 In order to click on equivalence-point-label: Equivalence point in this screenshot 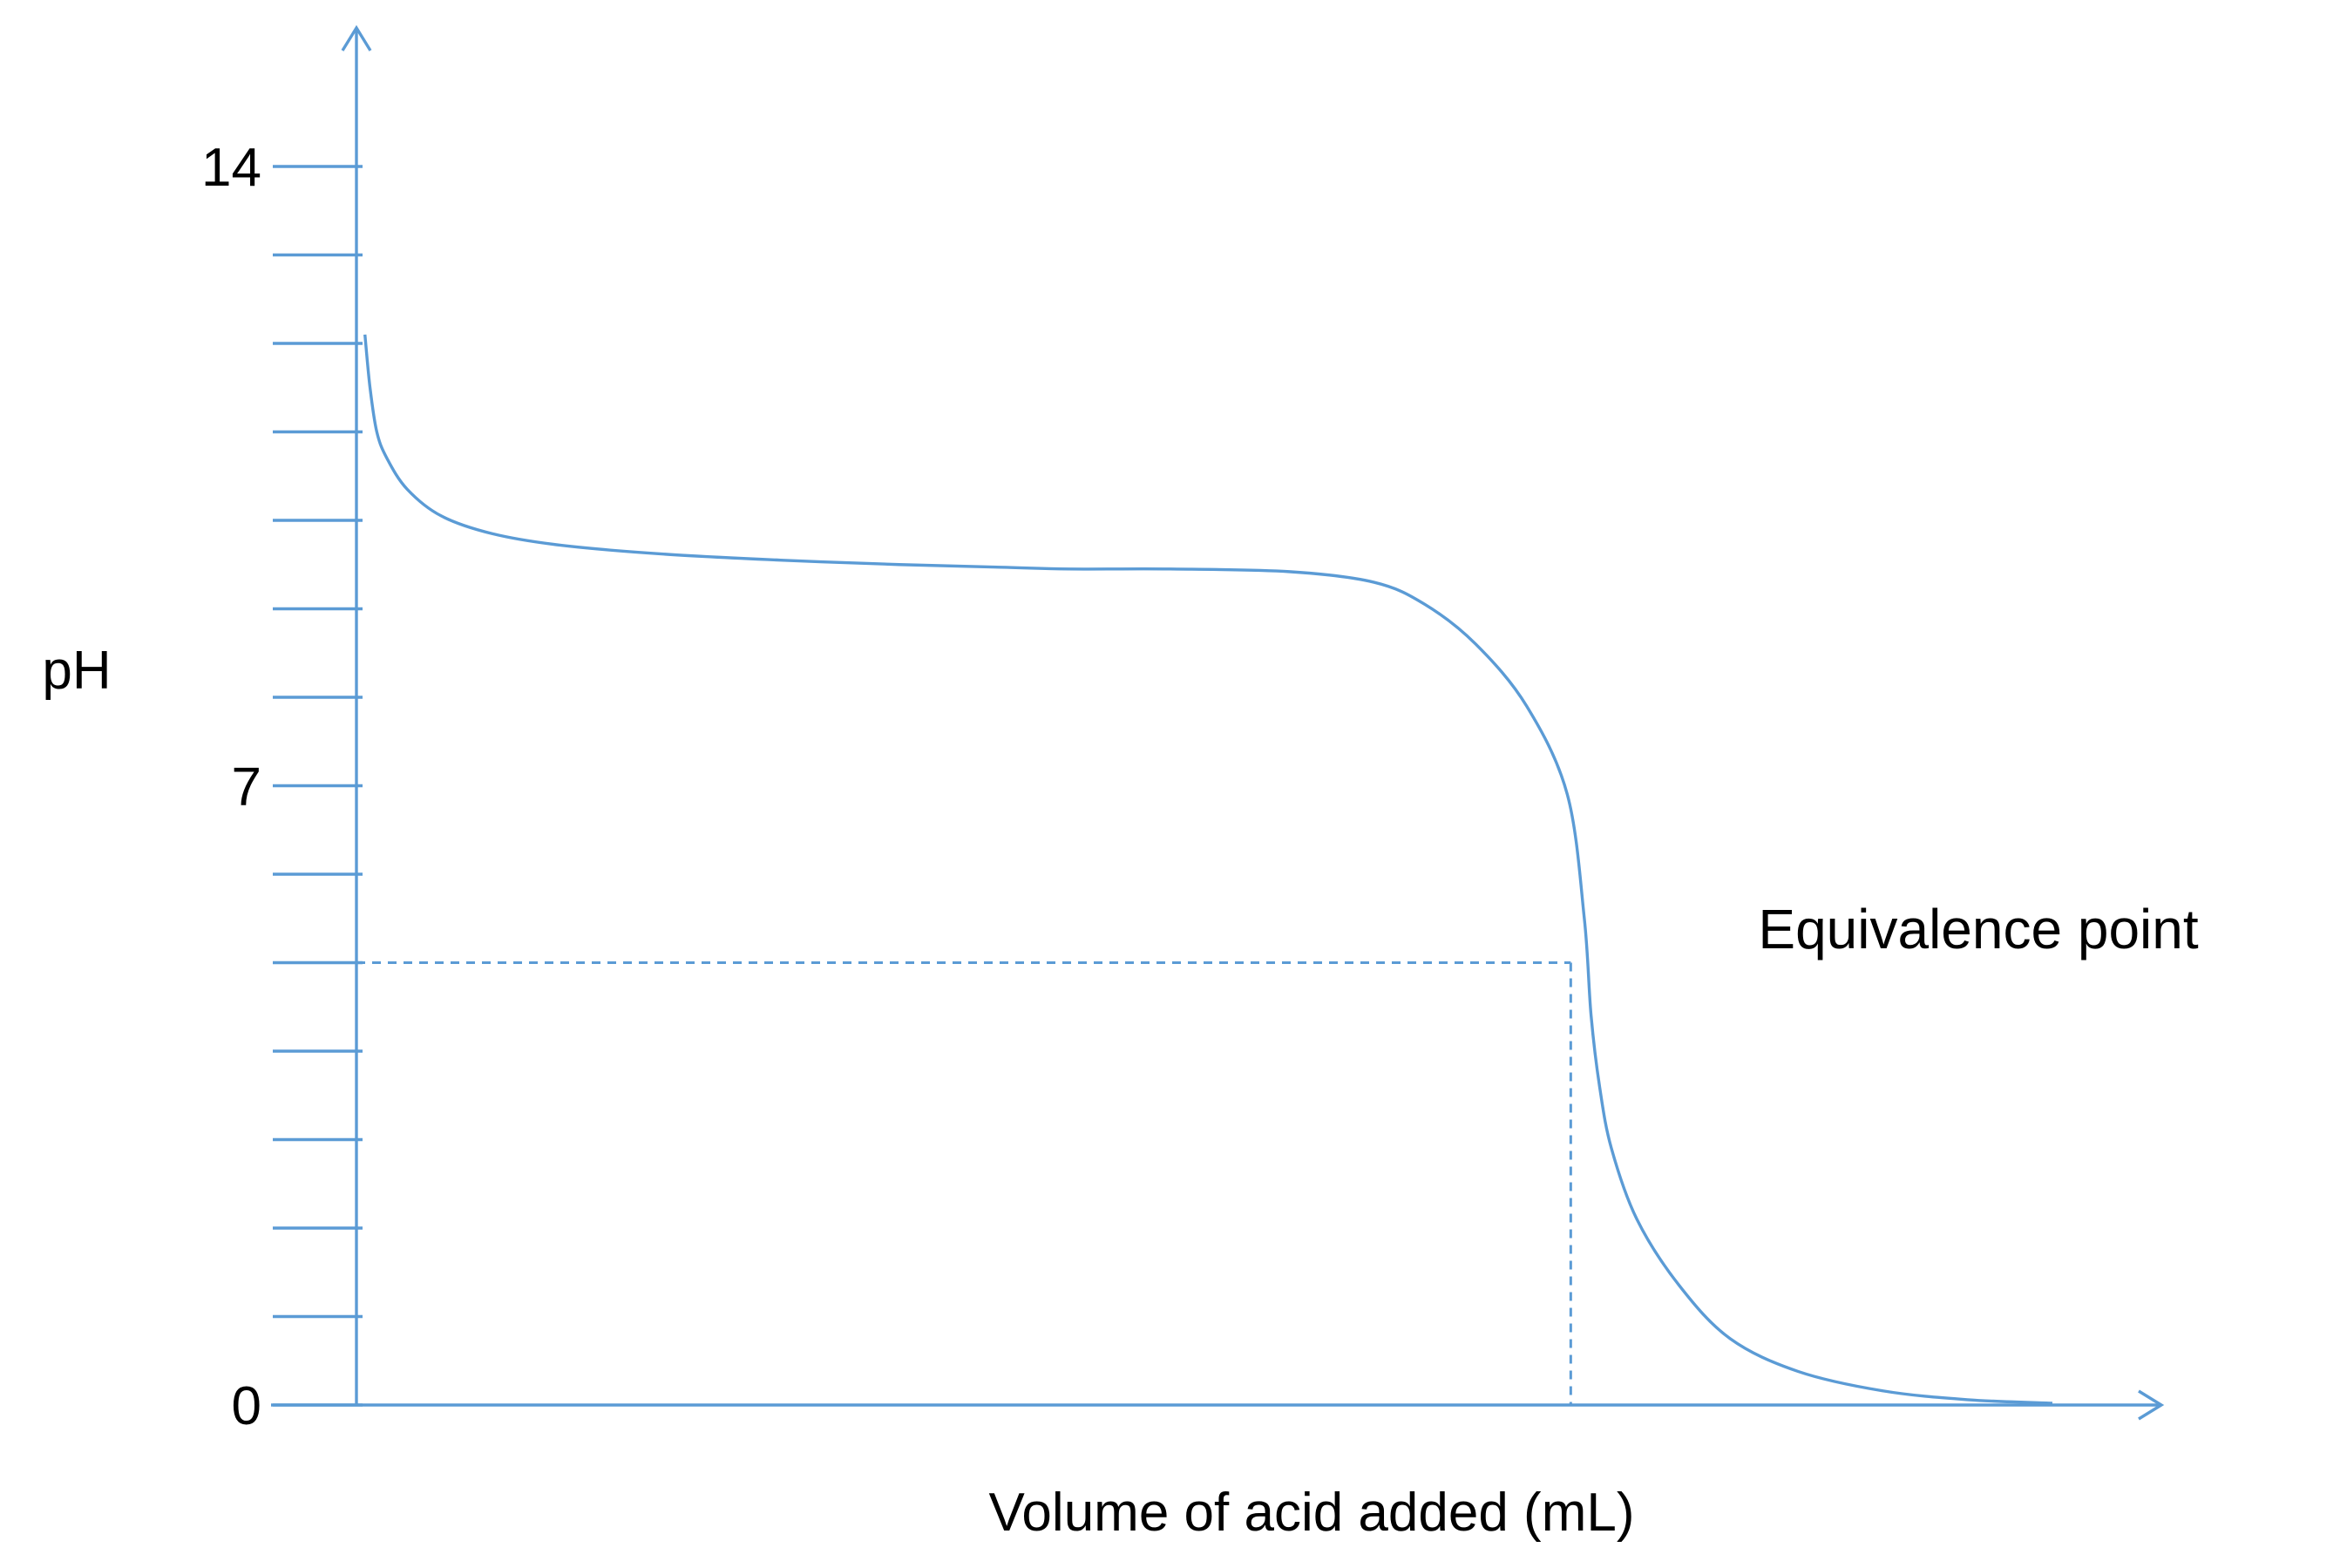, I will do `click(1978, 929)`.